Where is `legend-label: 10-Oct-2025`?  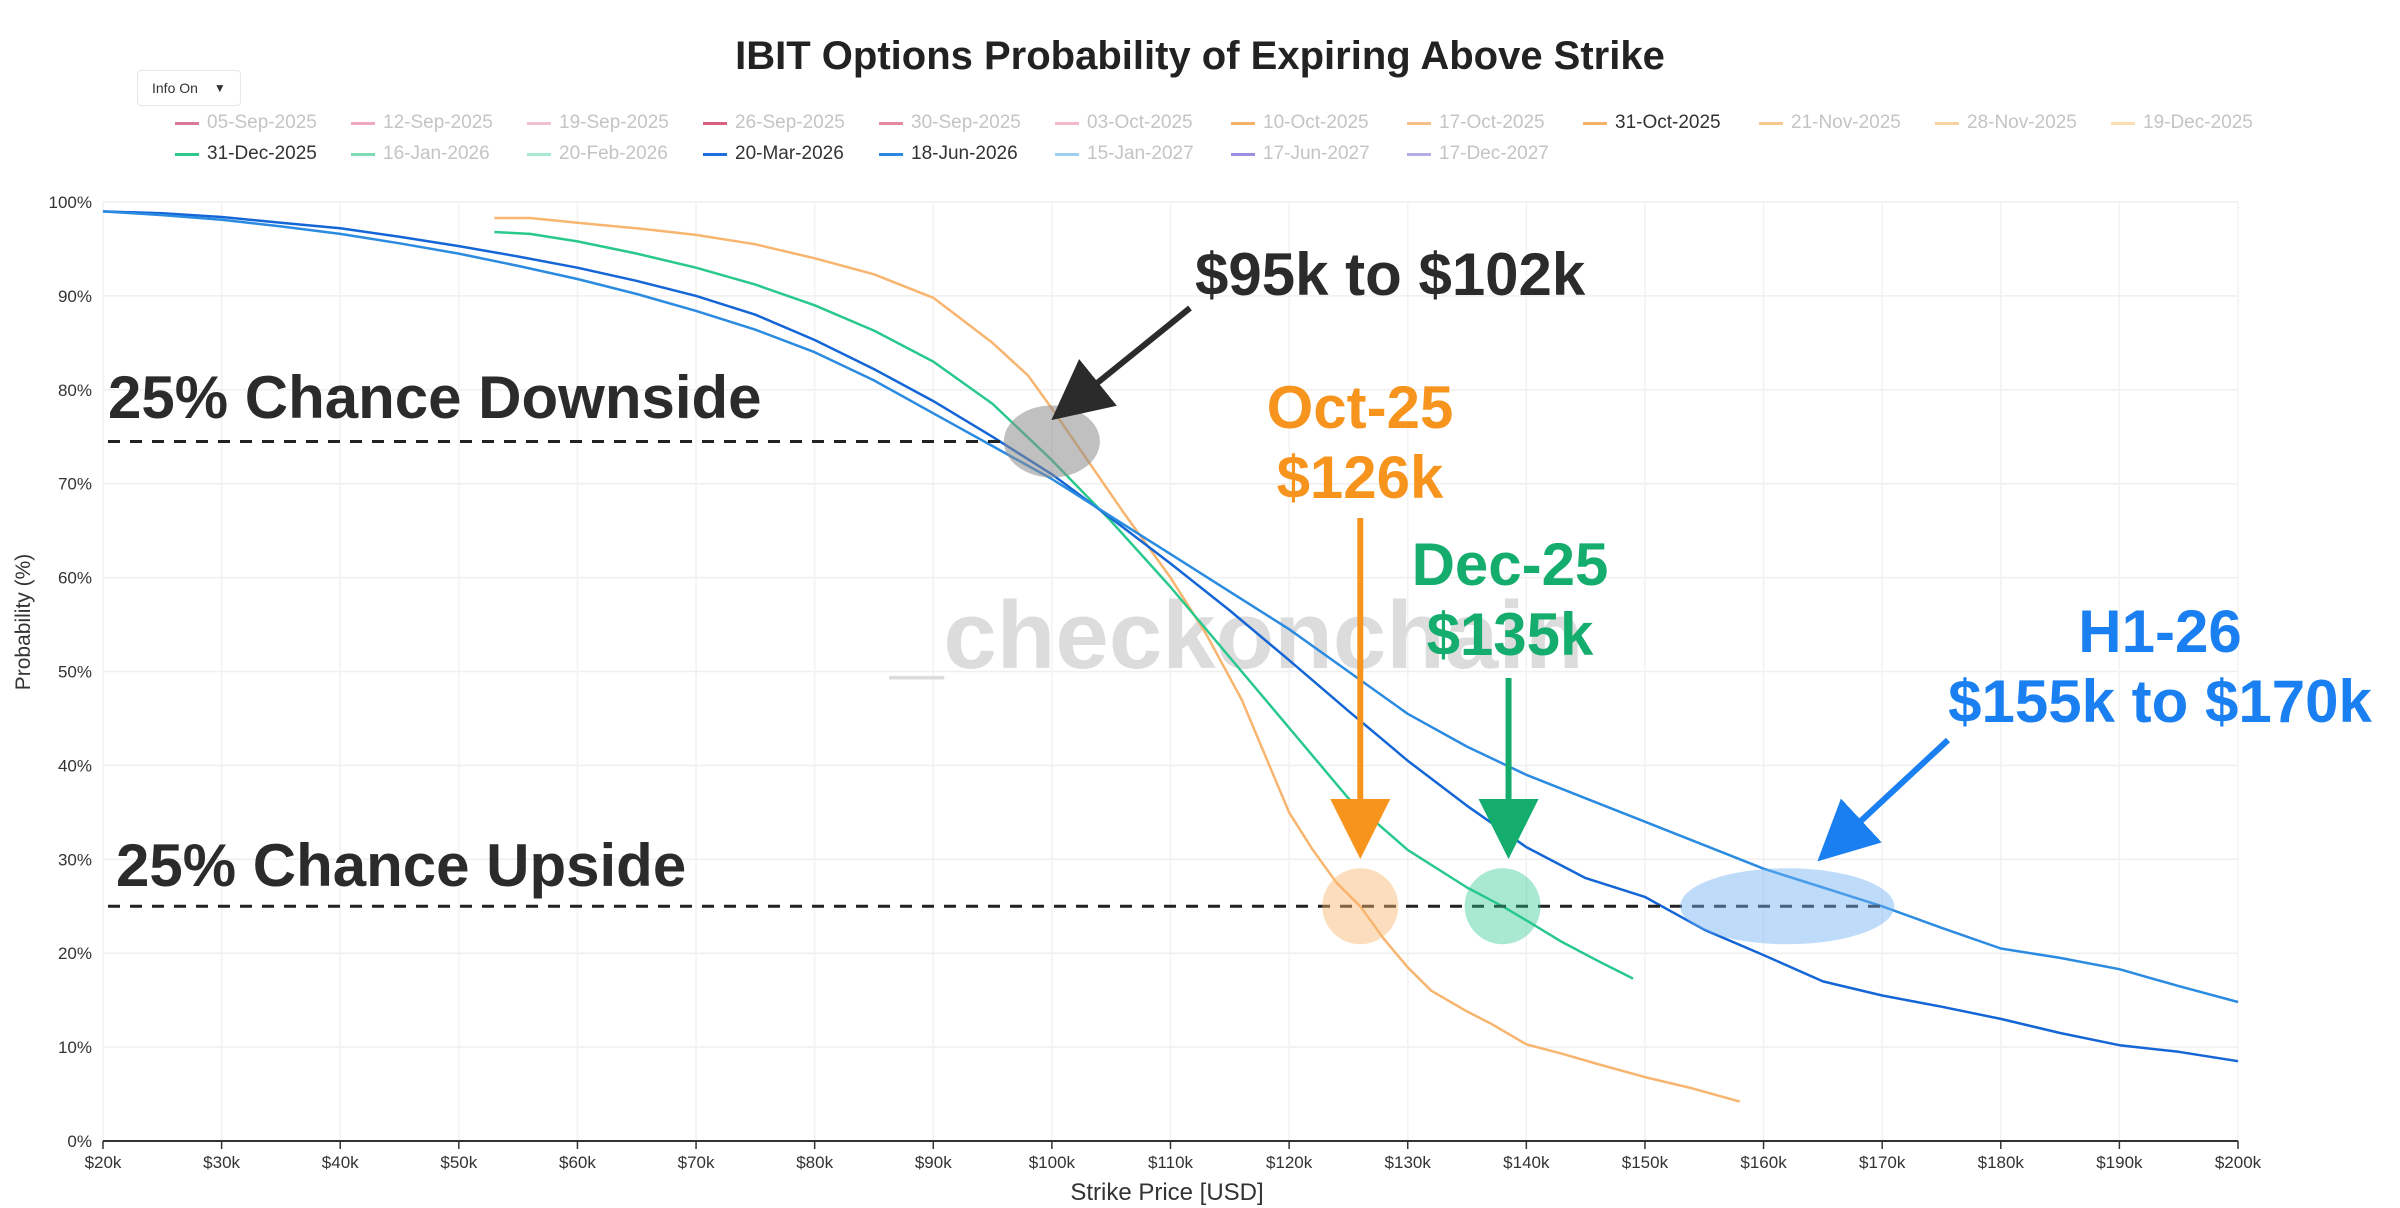
legend-label: 10-Oct-2025 is located at coordinates (1316, 122).